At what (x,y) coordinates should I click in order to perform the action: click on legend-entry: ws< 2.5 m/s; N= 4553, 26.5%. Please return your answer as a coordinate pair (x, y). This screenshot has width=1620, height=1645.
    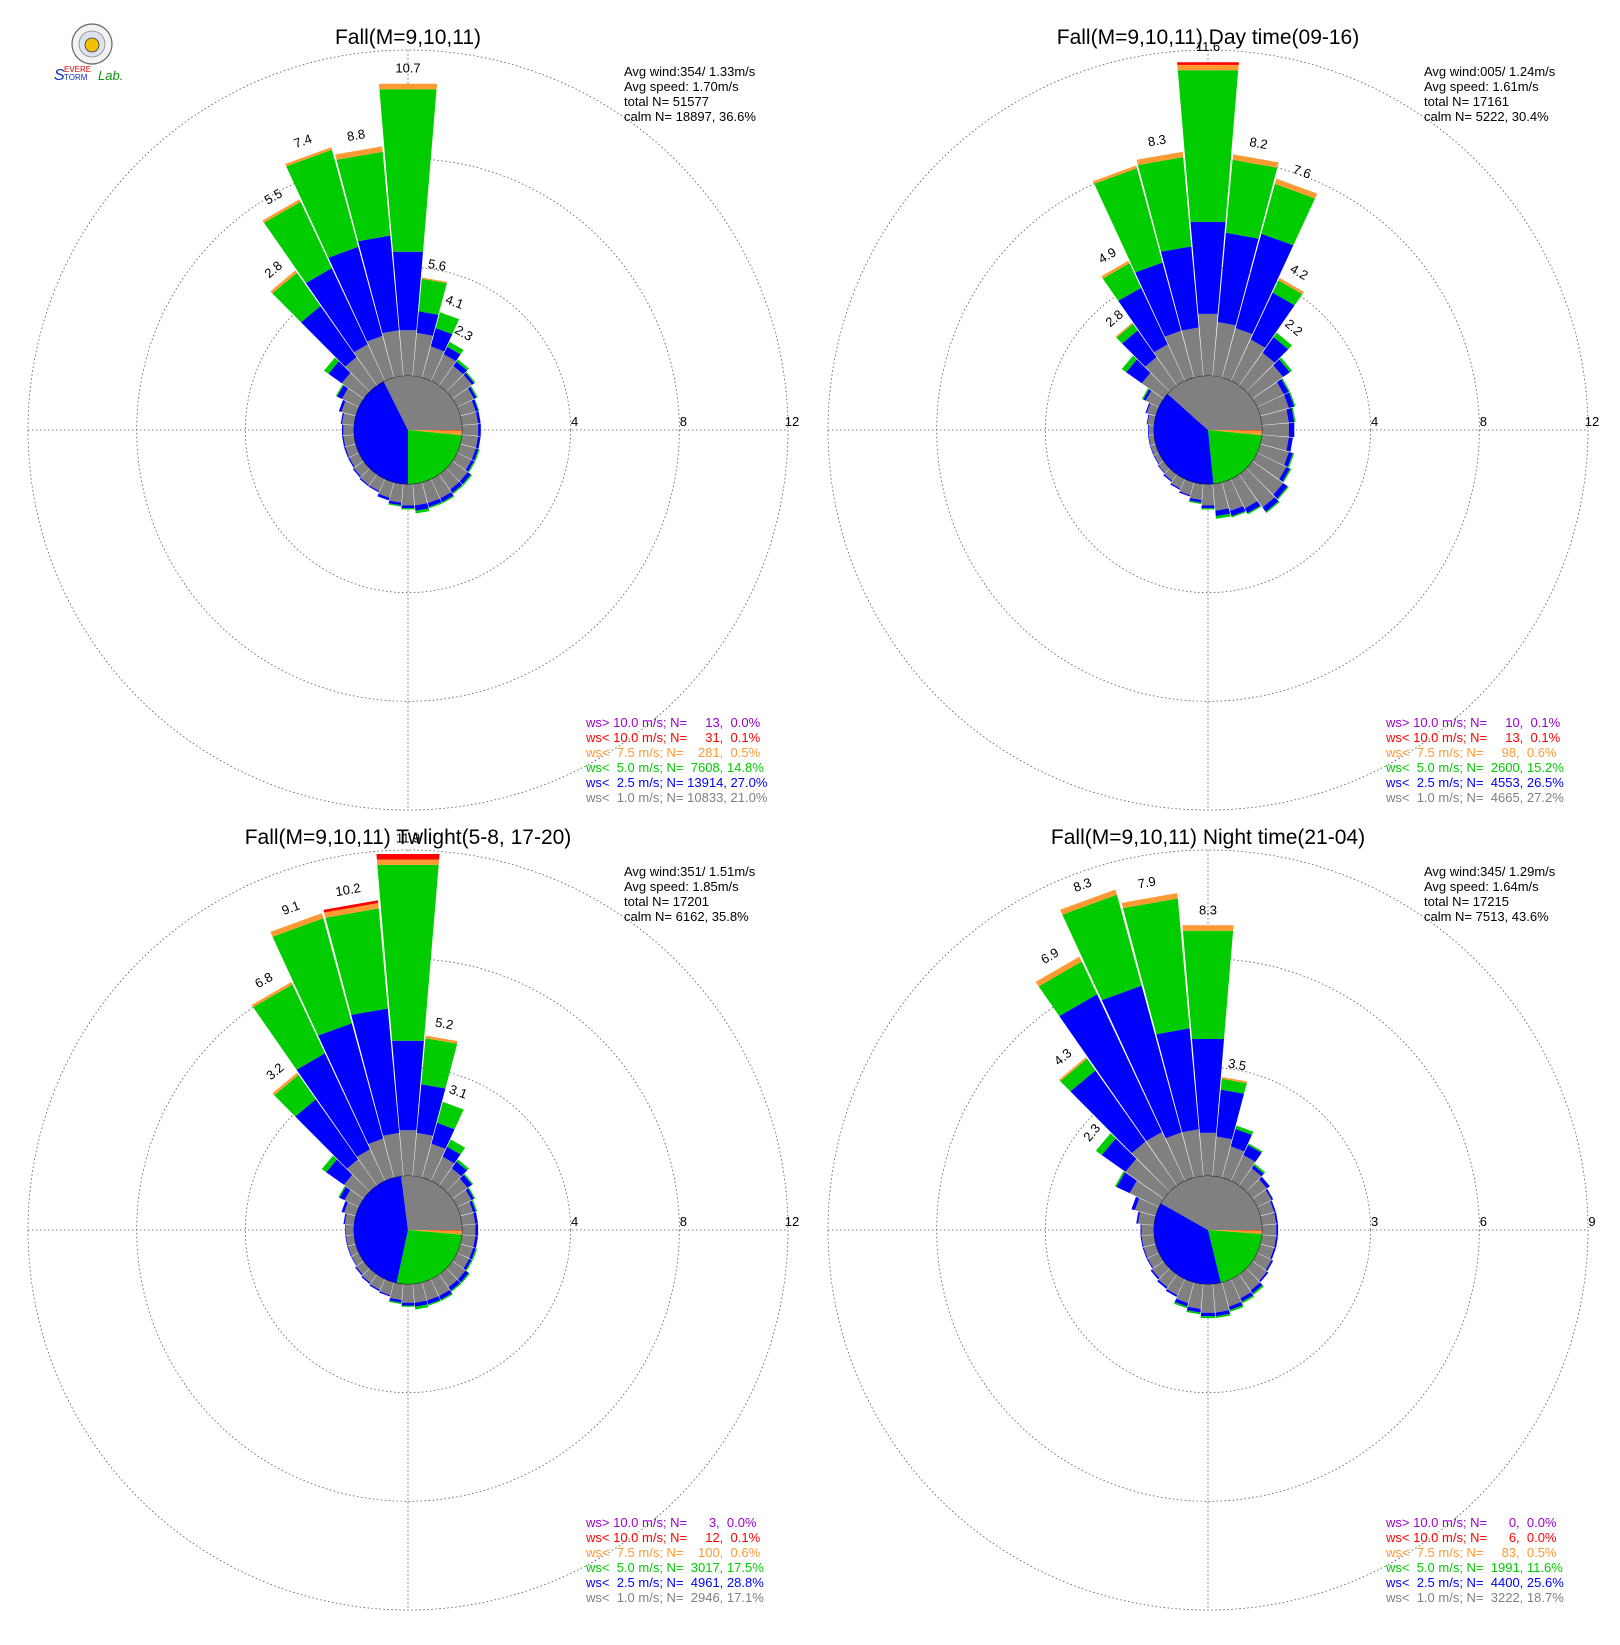
    Looking at the image, I should click on (1474, 782).